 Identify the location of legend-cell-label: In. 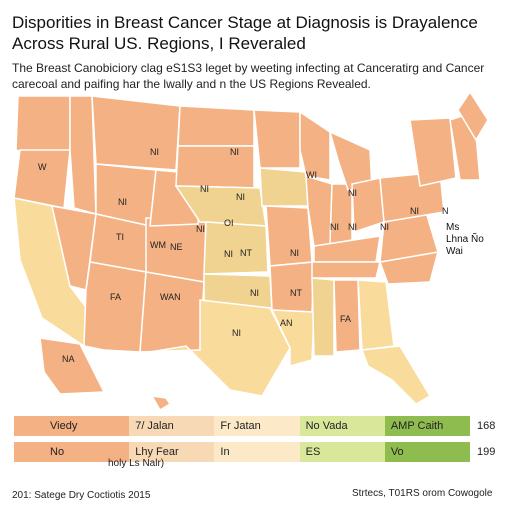
(225, 452).